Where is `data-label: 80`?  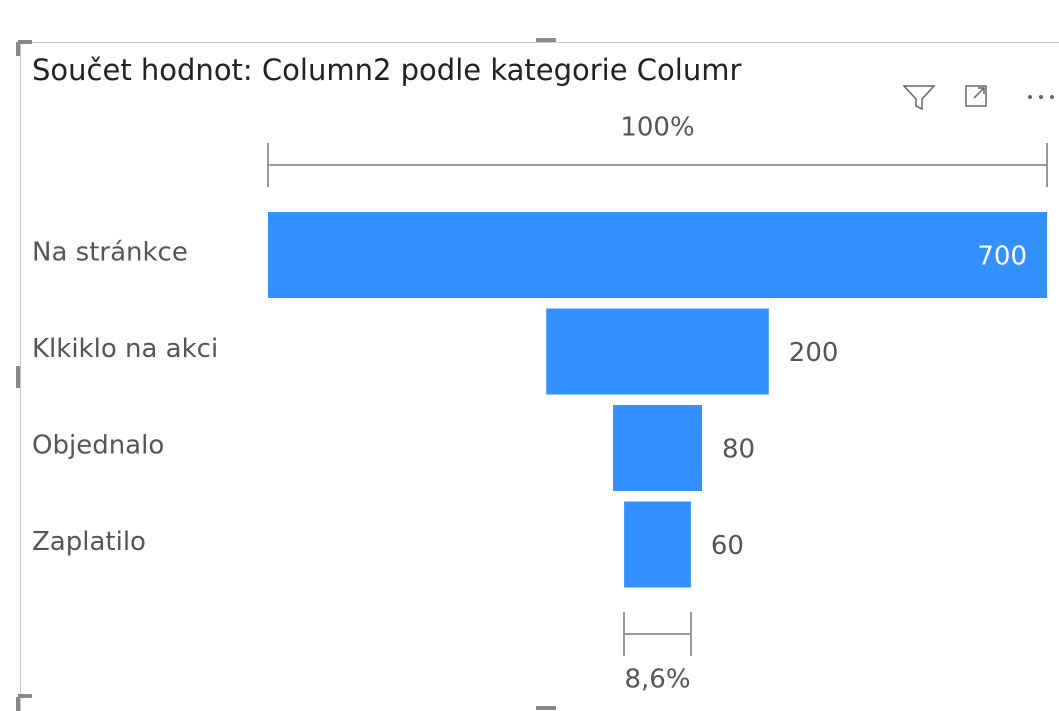 data-label: 80 is located at coordinates (738, 450).